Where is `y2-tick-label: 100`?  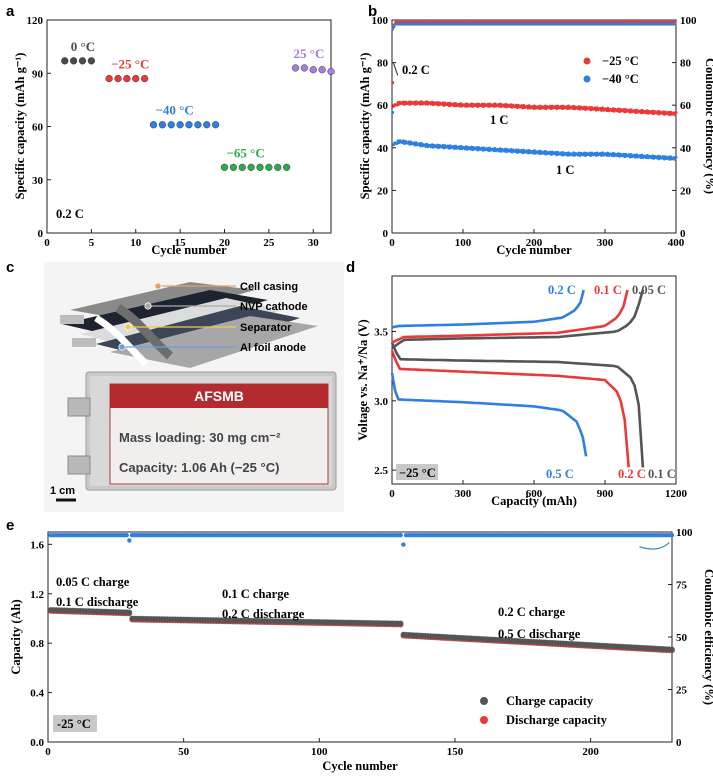 y2-tick-label: 100 is located at coordinates (688, 21).